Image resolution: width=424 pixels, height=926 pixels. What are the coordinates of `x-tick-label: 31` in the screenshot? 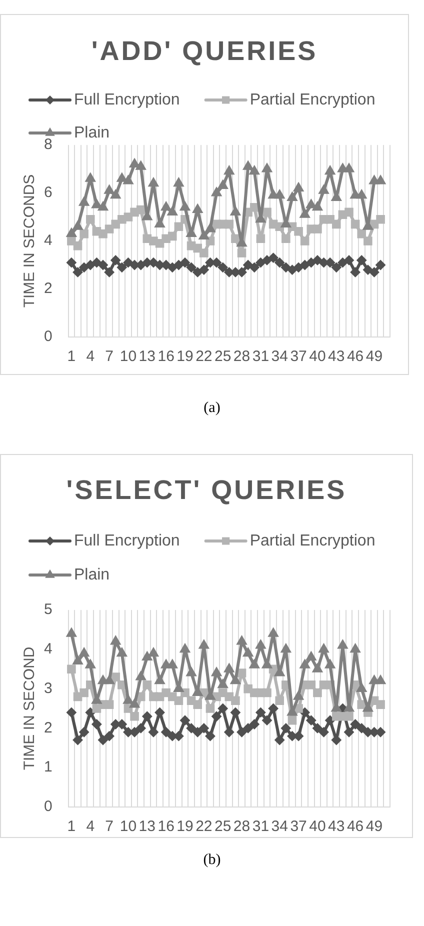 It's located at (261, 827).